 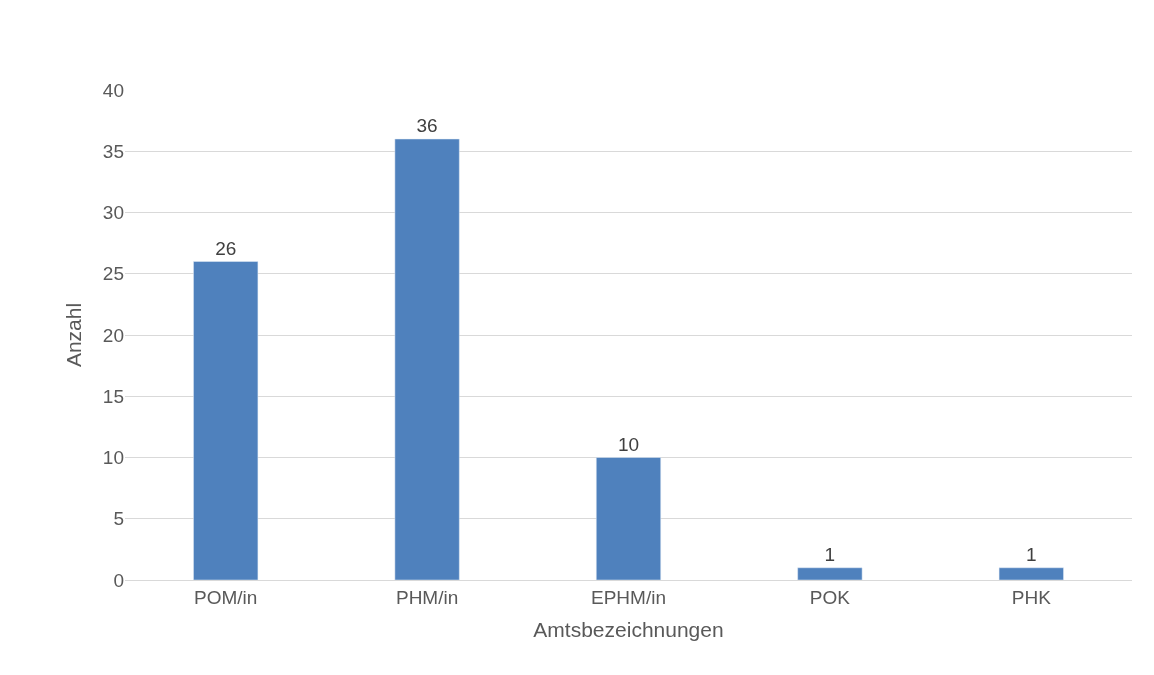 What do you see at coordinates (118, 519) in the screenshot?
I see `y-tick-label: 5` at bounding box center [118, 519].